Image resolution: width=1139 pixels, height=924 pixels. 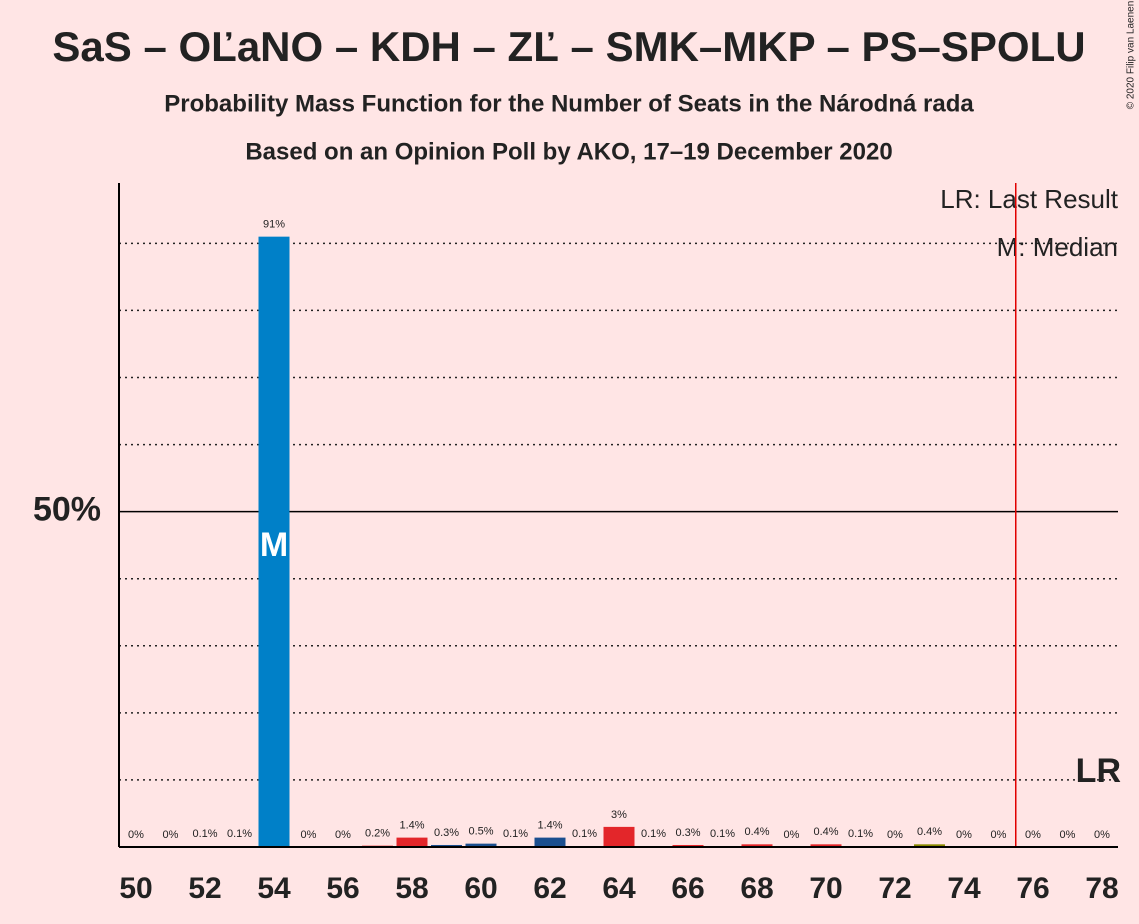 I want to click on data-label: 91%, so click(x=274, y=225).